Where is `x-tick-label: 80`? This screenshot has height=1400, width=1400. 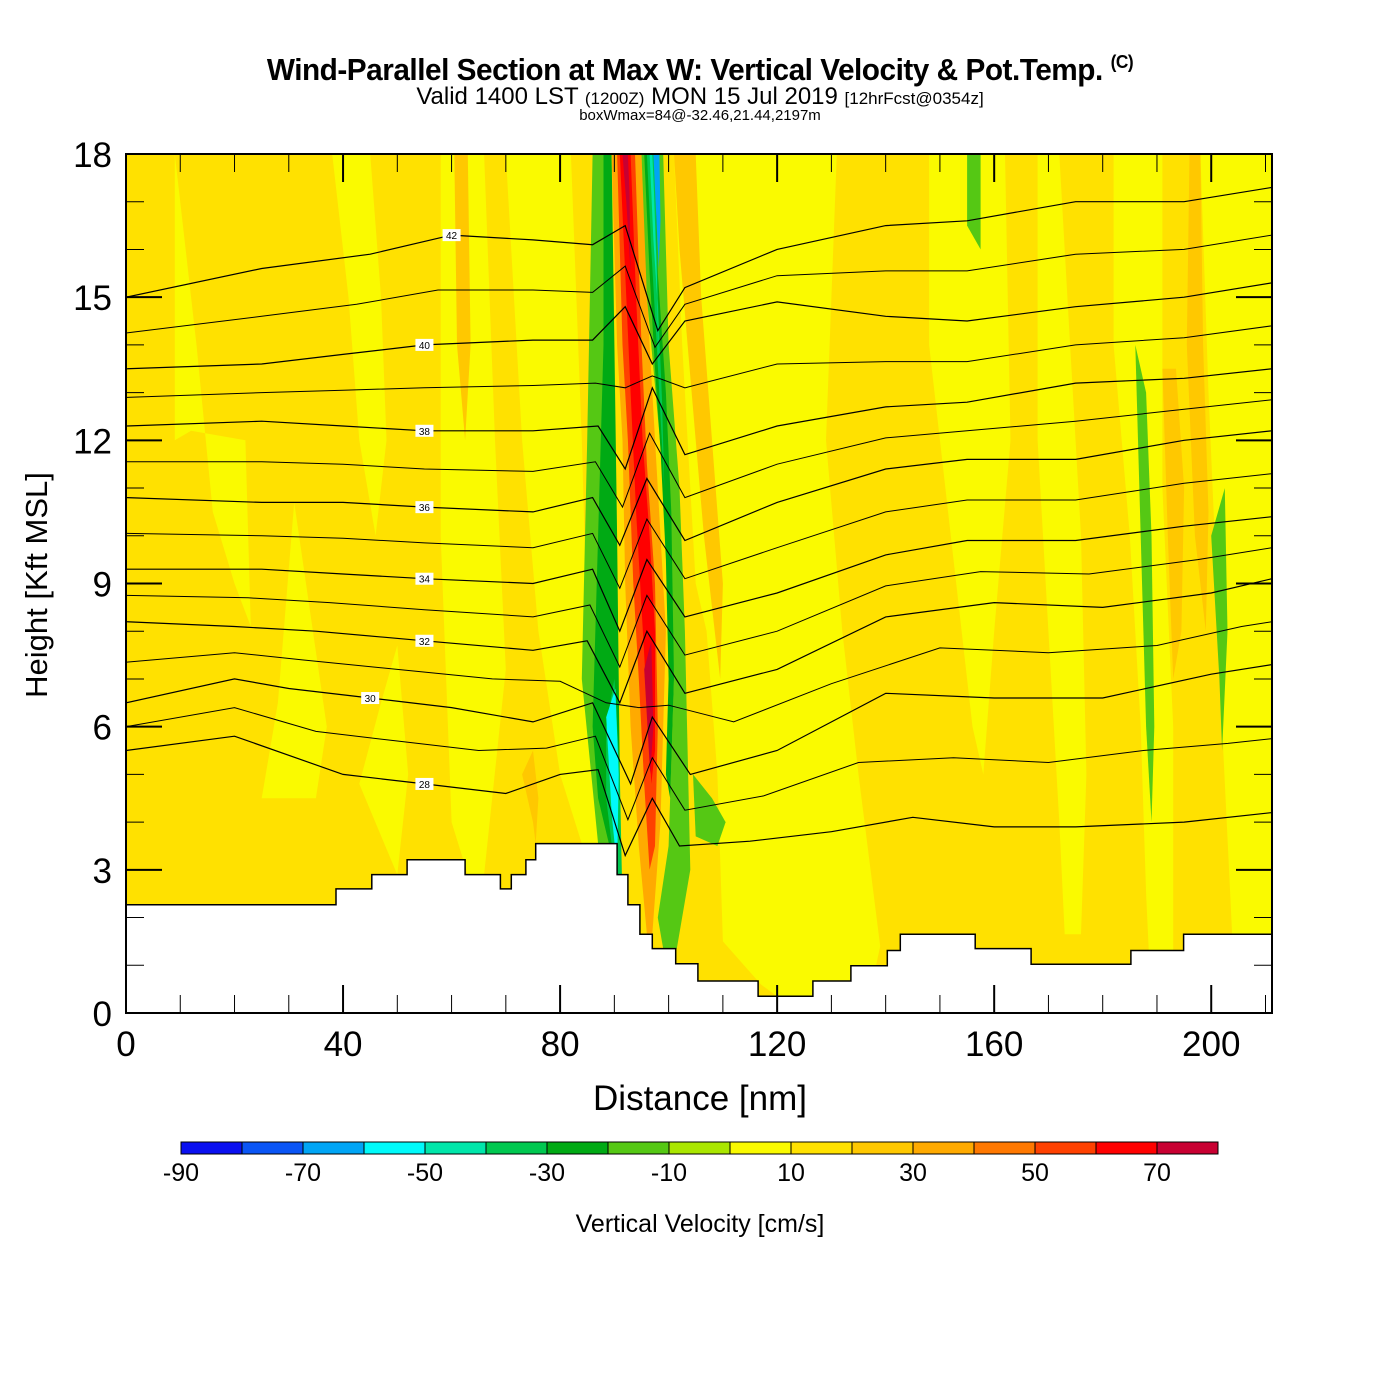 x-tick-label: 80 is located at coordinates (560, 1044).